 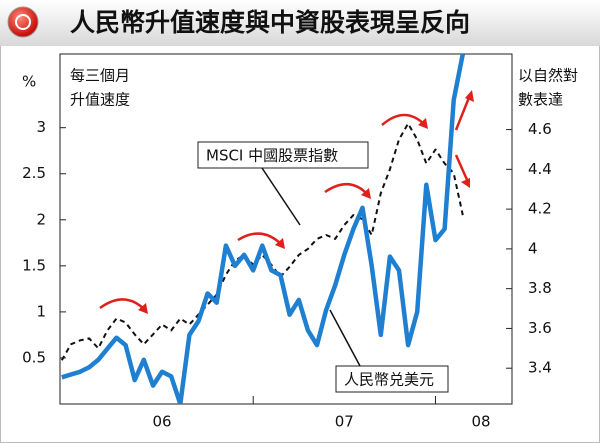 I want to click on x-tick-label: 06, so click(x=162, y=422).